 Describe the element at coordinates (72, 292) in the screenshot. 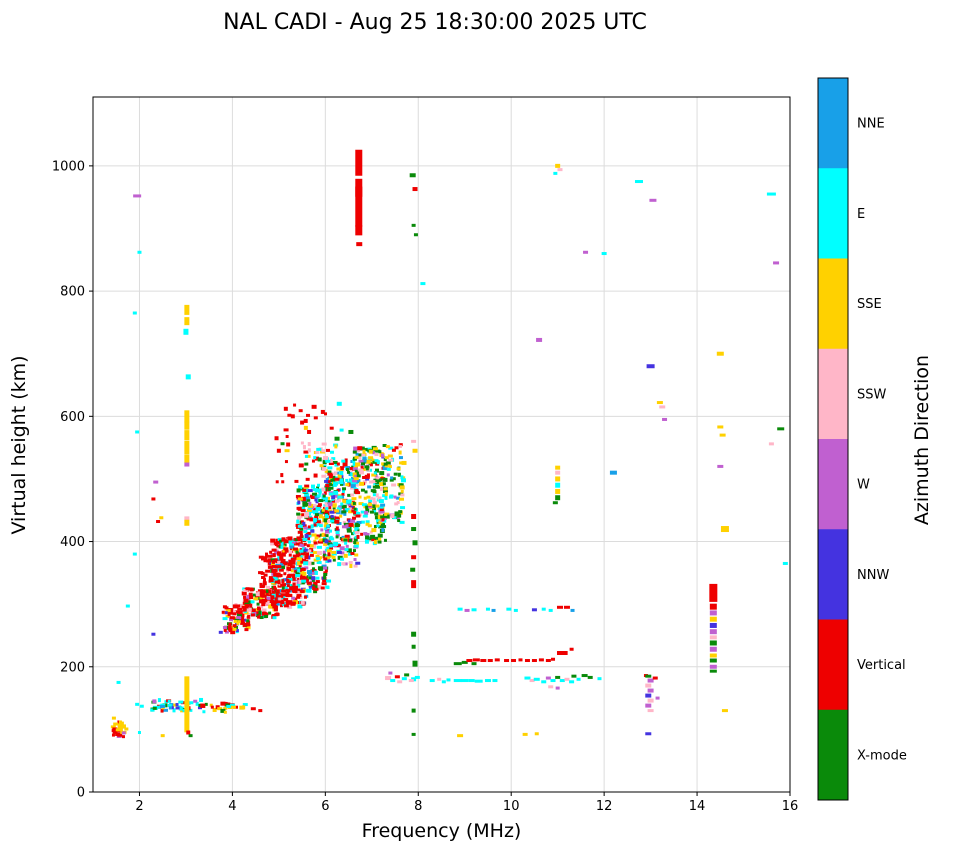

I see `y-tick-label: 800` at that location.